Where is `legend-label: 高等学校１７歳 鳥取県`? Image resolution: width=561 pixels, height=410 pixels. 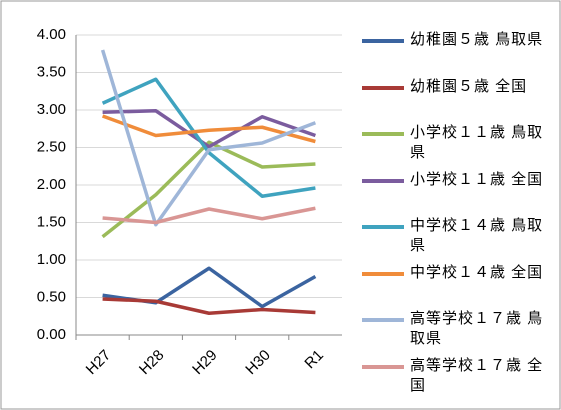
legend-label: 高等学校１７歳 鳥取県 is located at coordinates (477, 328).